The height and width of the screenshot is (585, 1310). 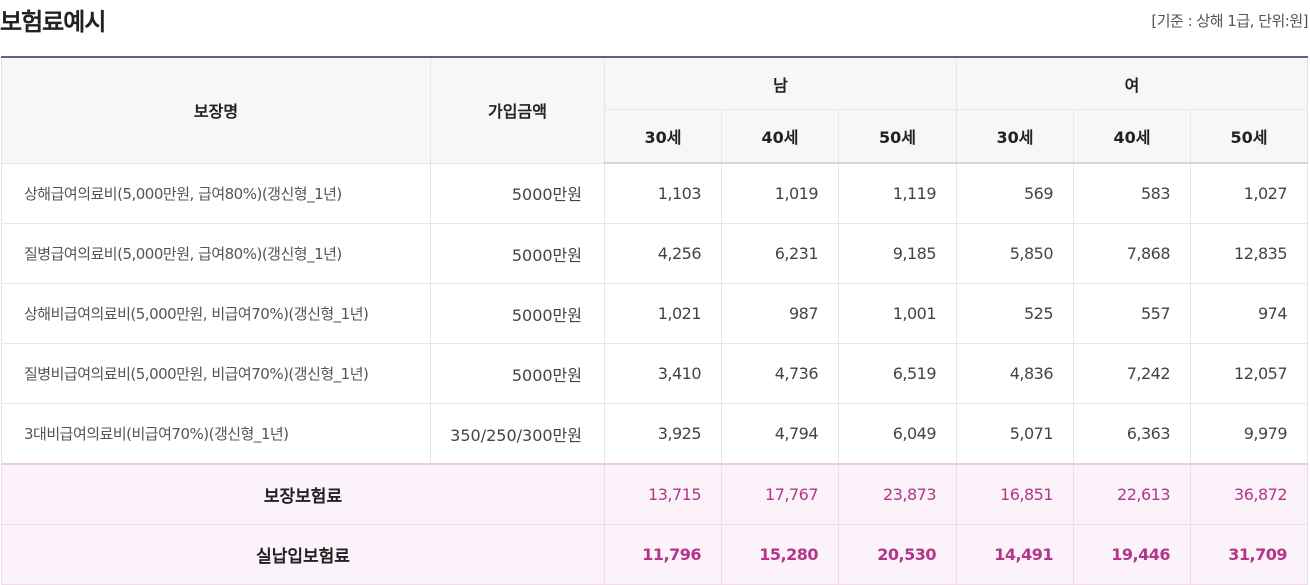 What do you see at coordinates (53, 22) in the screenshot?
I see `page-title: 보험료예시` at bounding box center [53, 22].